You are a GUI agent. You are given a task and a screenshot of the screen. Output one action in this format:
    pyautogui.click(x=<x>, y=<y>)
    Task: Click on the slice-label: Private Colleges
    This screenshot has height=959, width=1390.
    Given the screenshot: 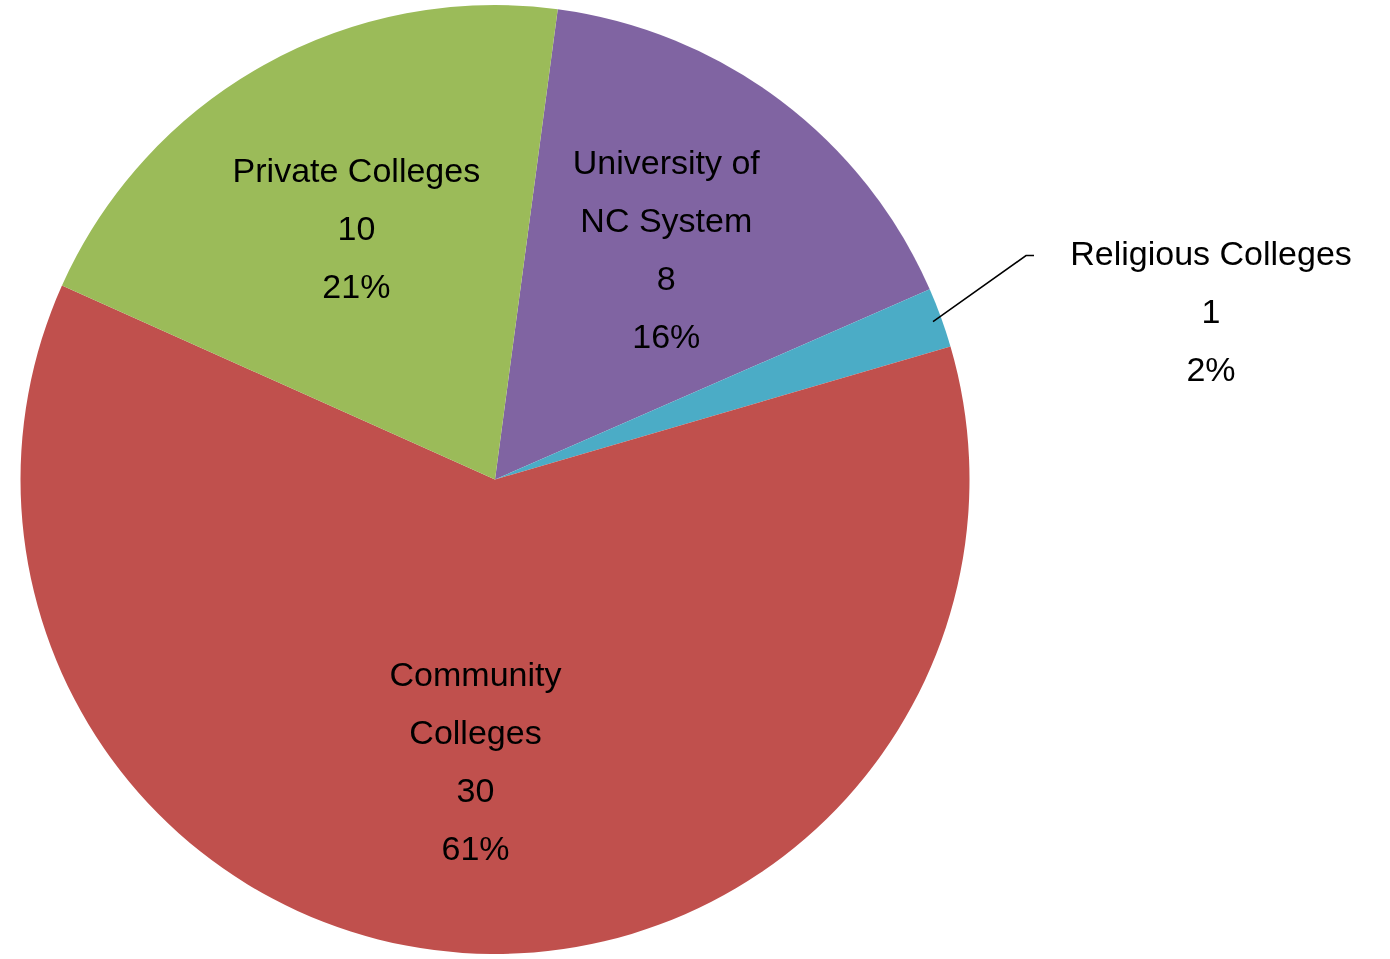 What is the action you would take?
    pyautogui.click(x=356, y=170)
    